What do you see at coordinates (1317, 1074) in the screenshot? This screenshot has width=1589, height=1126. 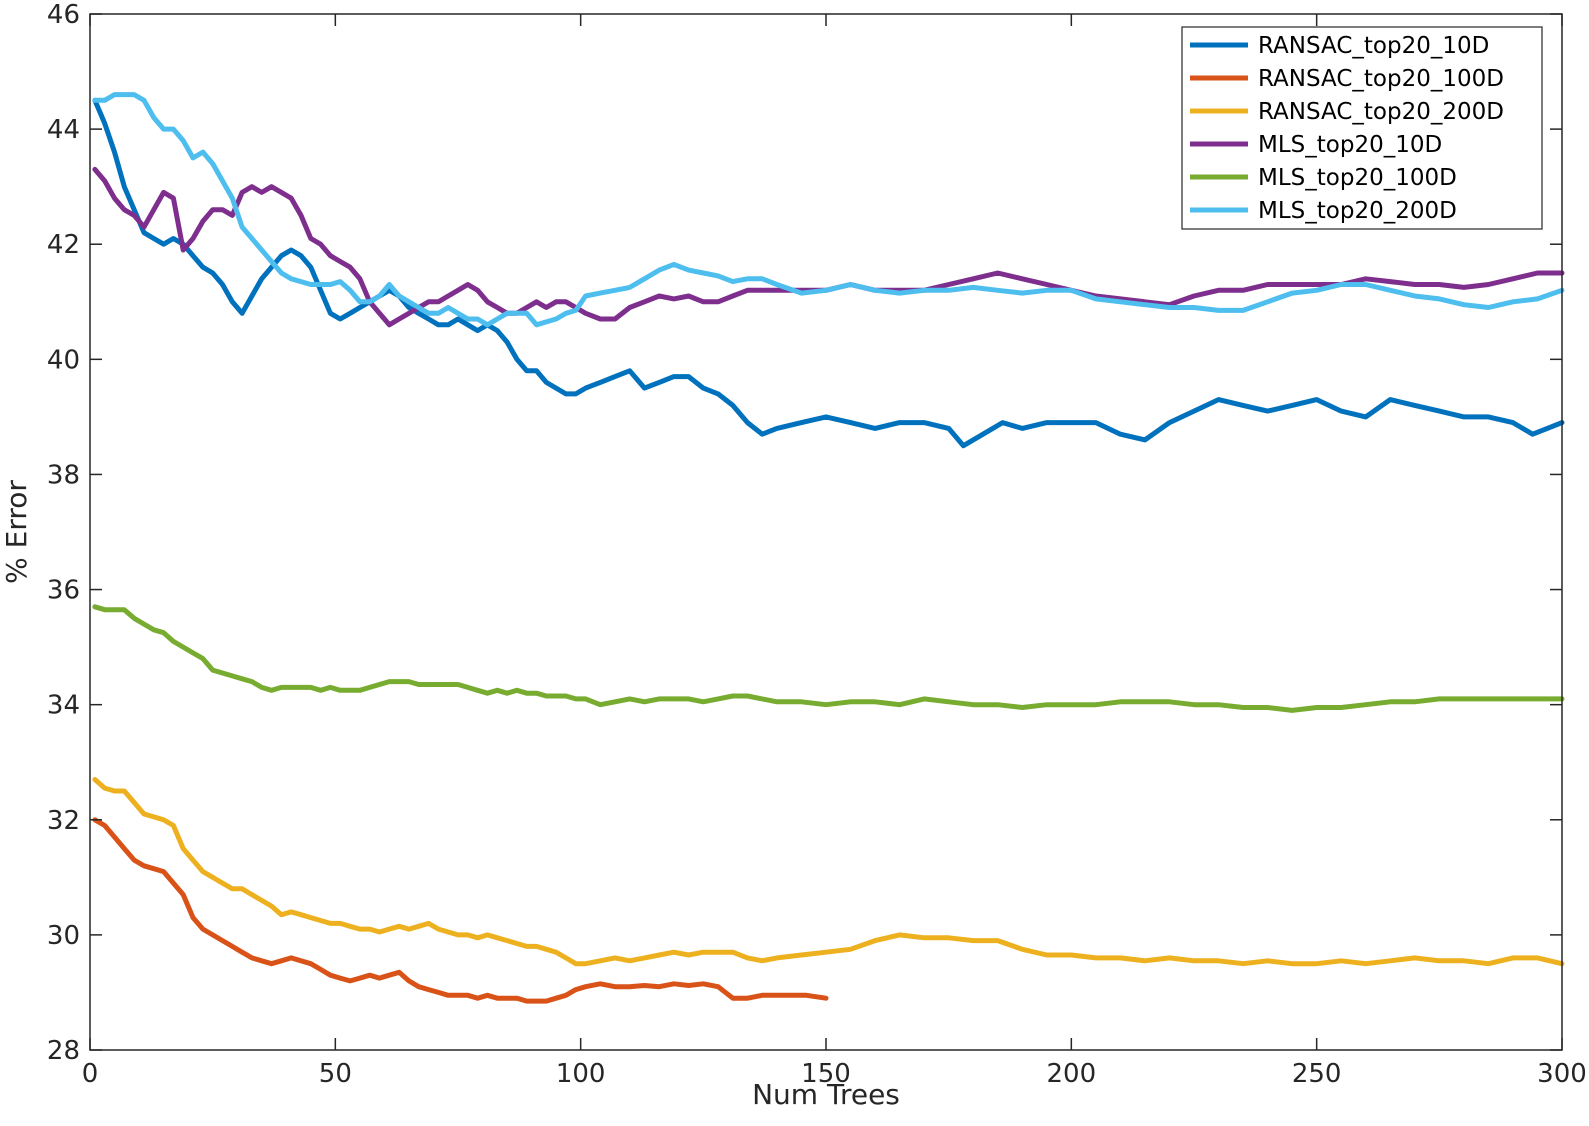 I see `x-tick-label-250: 250` at bounding box center [1317, 1074].